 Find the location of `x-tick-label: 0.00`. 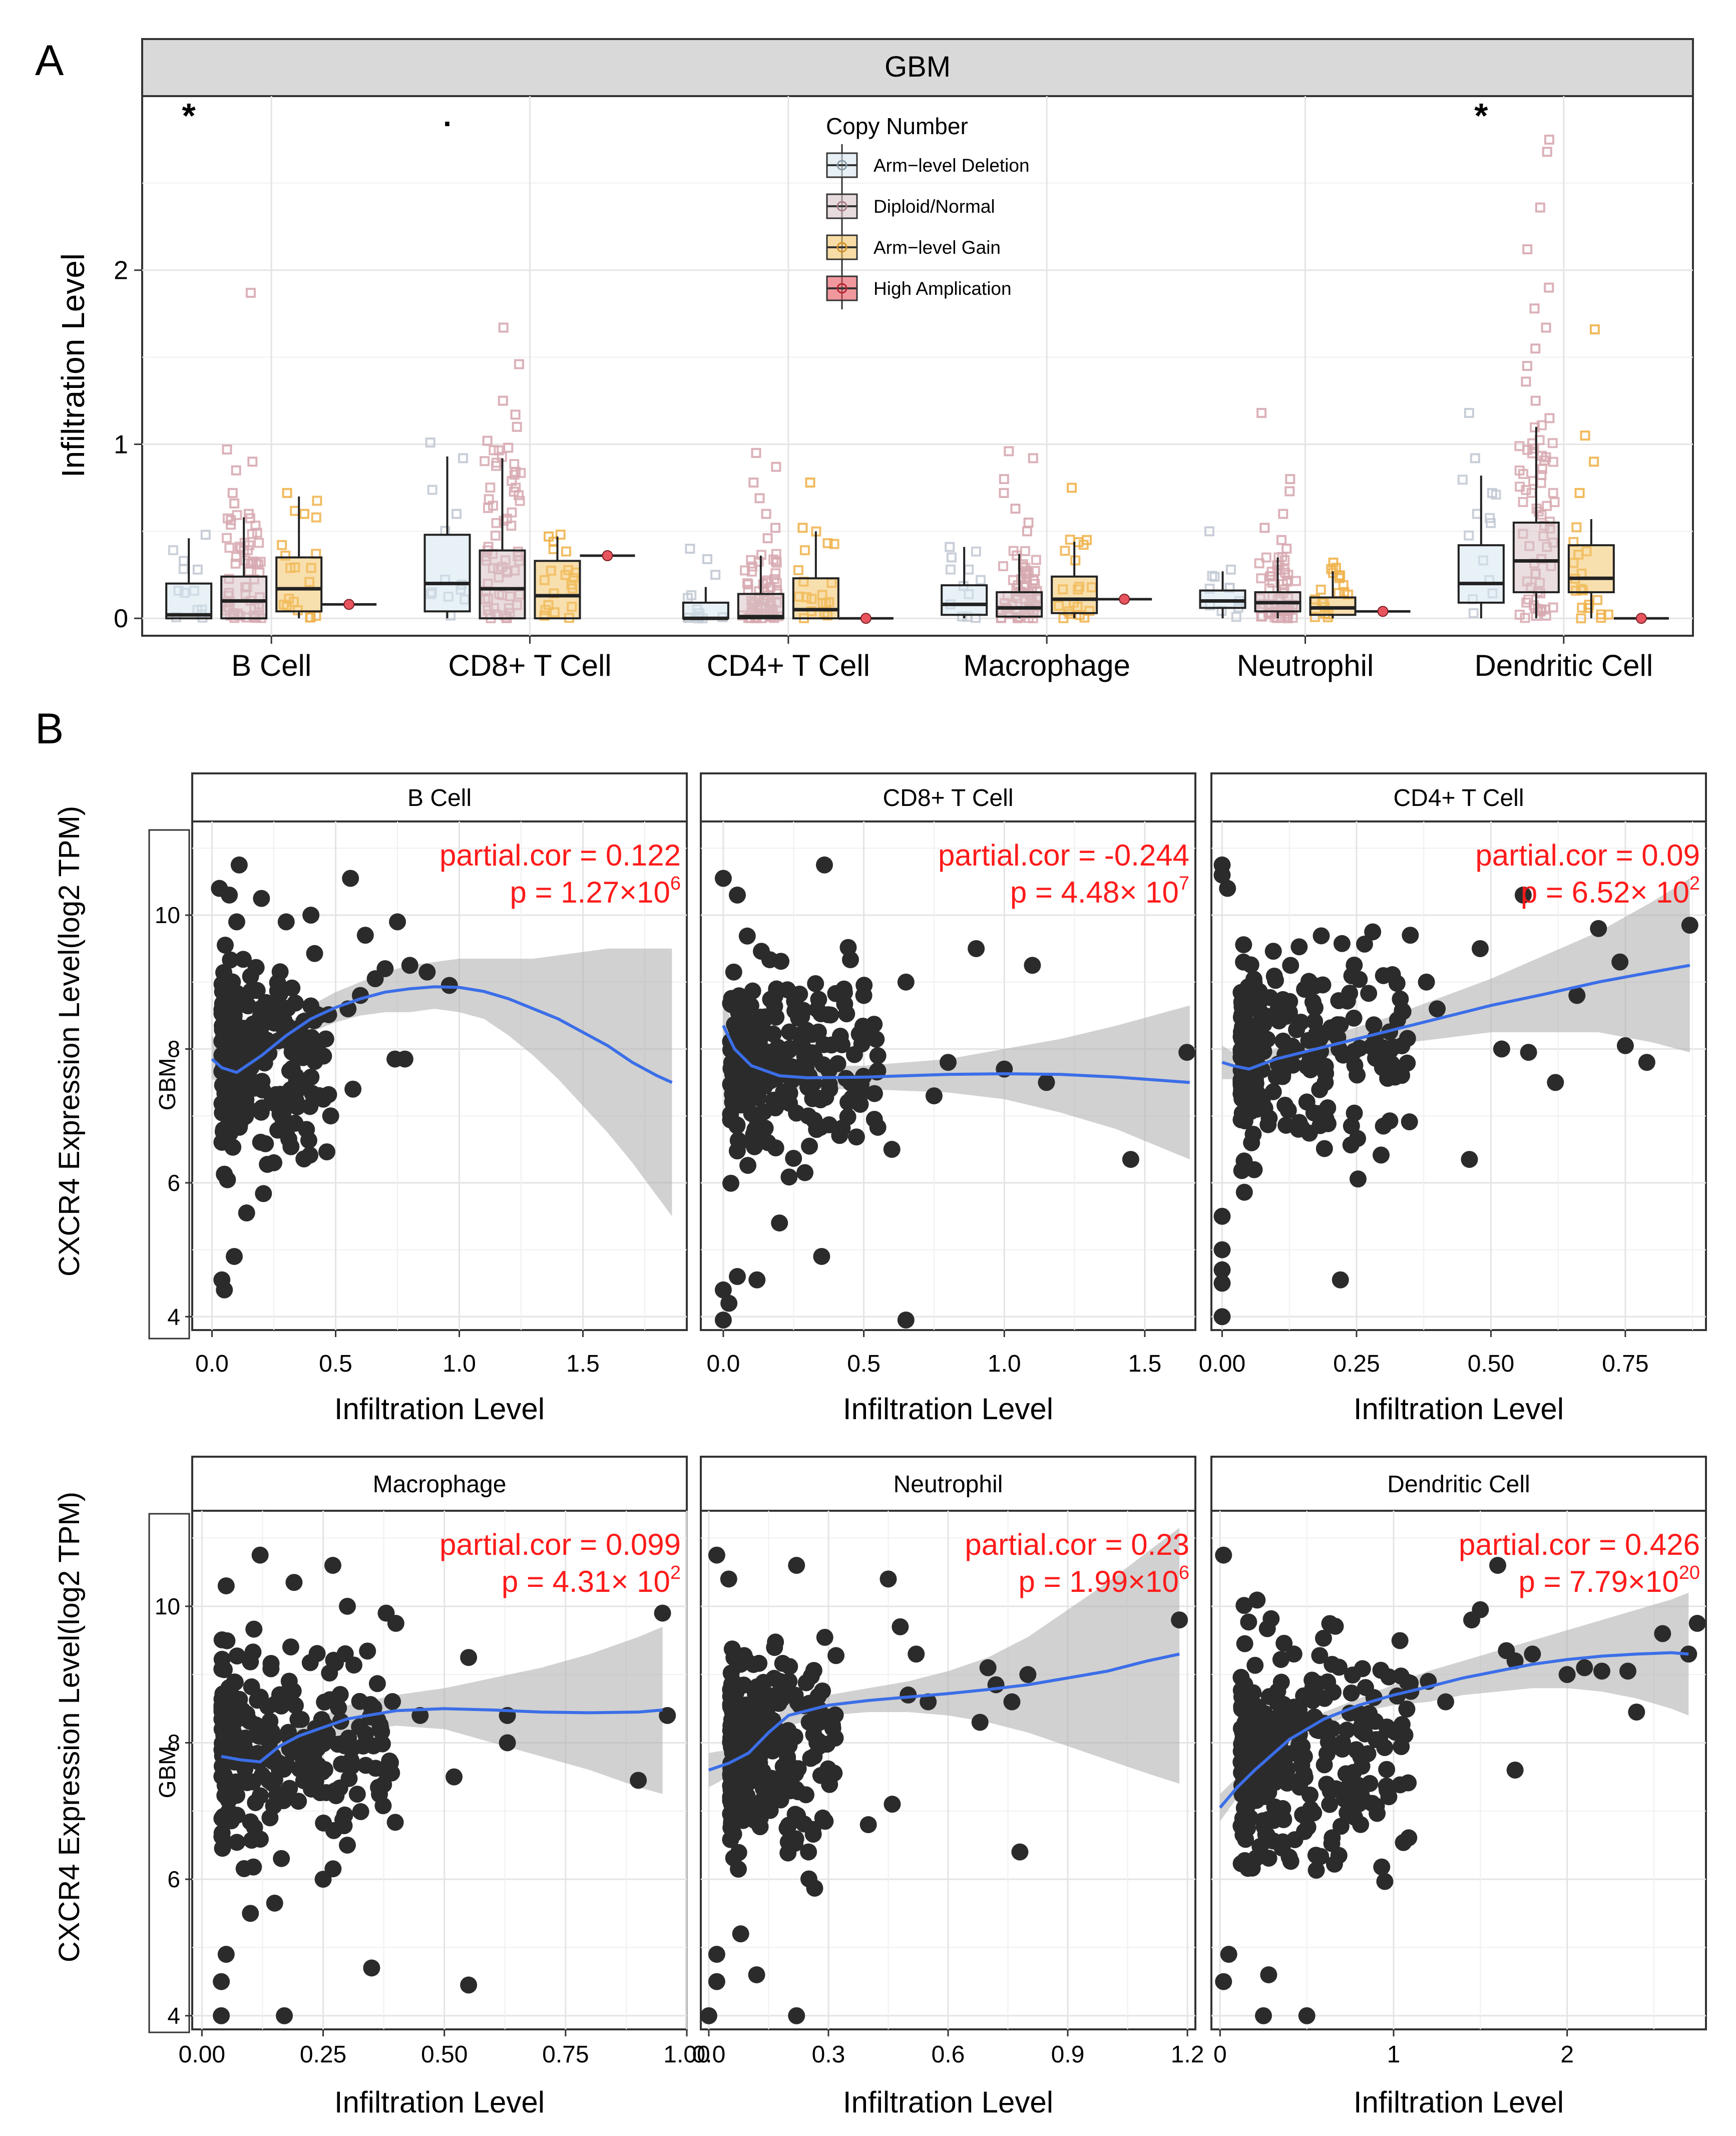

x-tick-label: 0.00 is located at coordinates (202, 2054).